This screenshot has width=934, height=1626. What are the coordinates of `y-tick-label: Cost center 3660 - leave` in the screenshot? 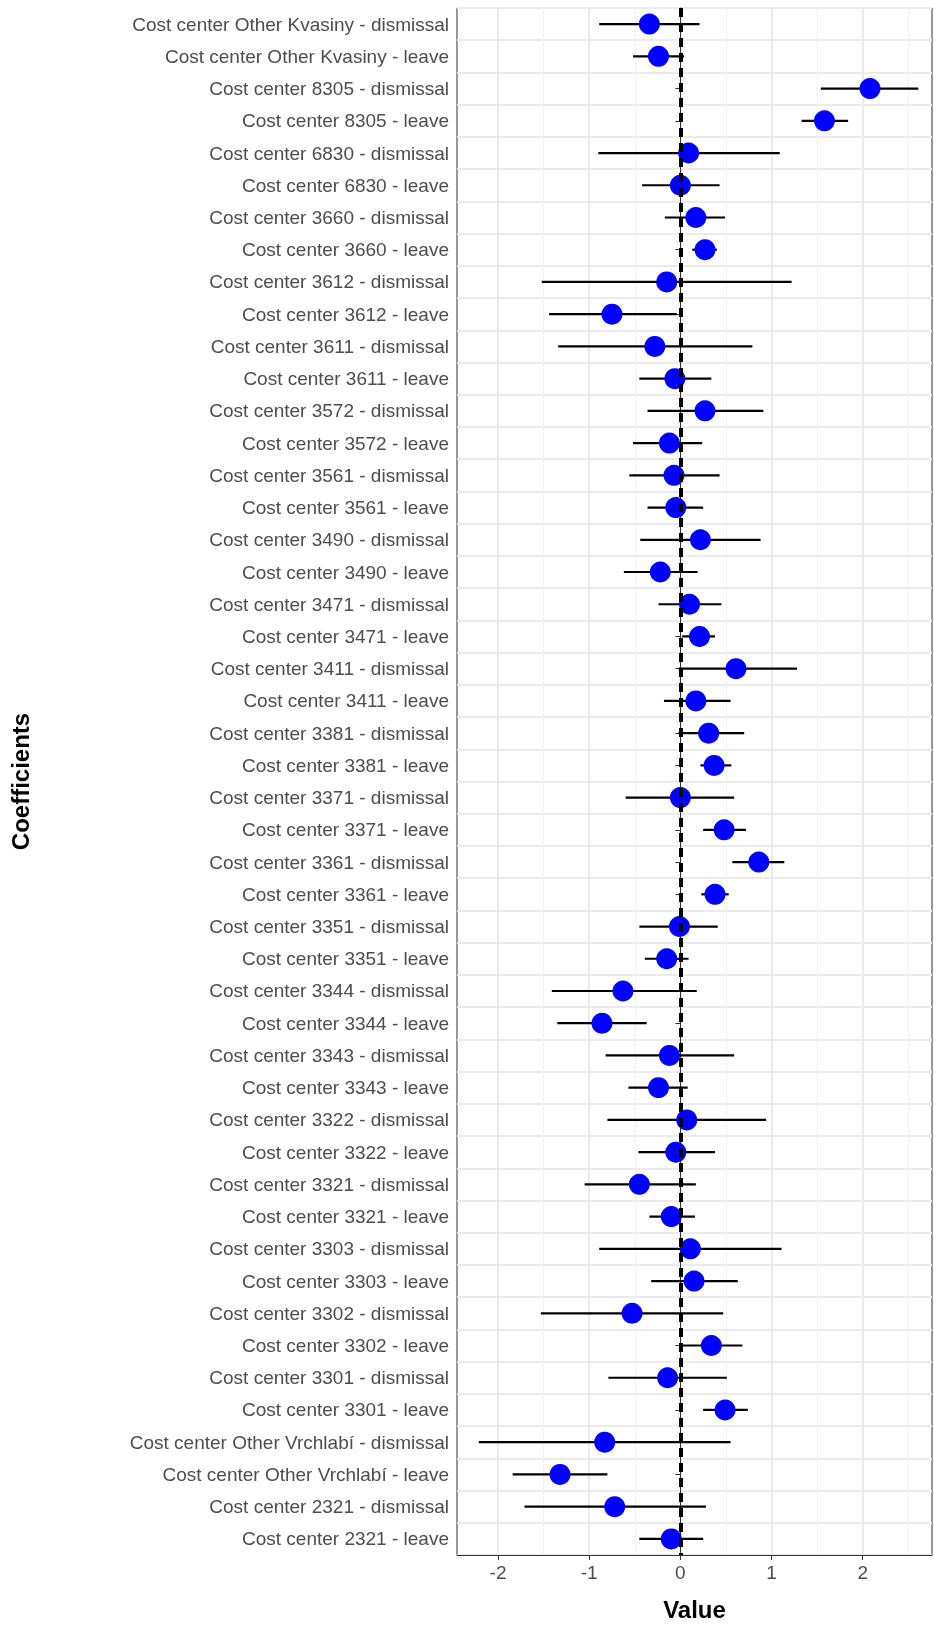 It's located at (345, 250).